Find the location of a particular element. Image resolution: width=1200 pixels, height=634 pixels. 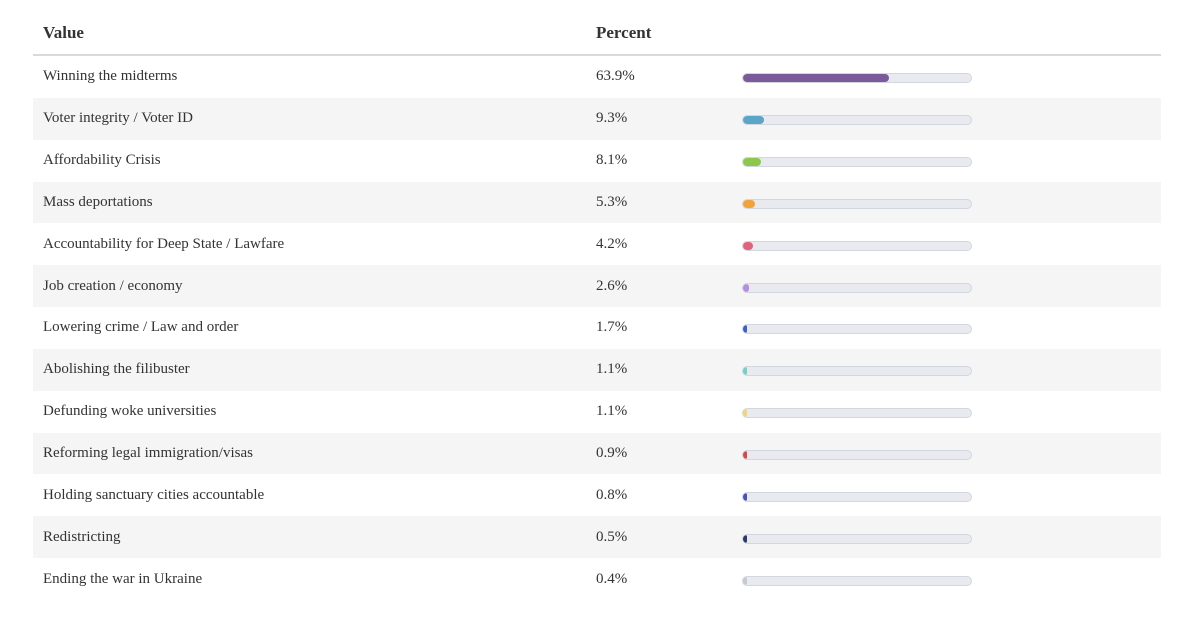

row-label: Redistricting is located at coordinates (82, 536).